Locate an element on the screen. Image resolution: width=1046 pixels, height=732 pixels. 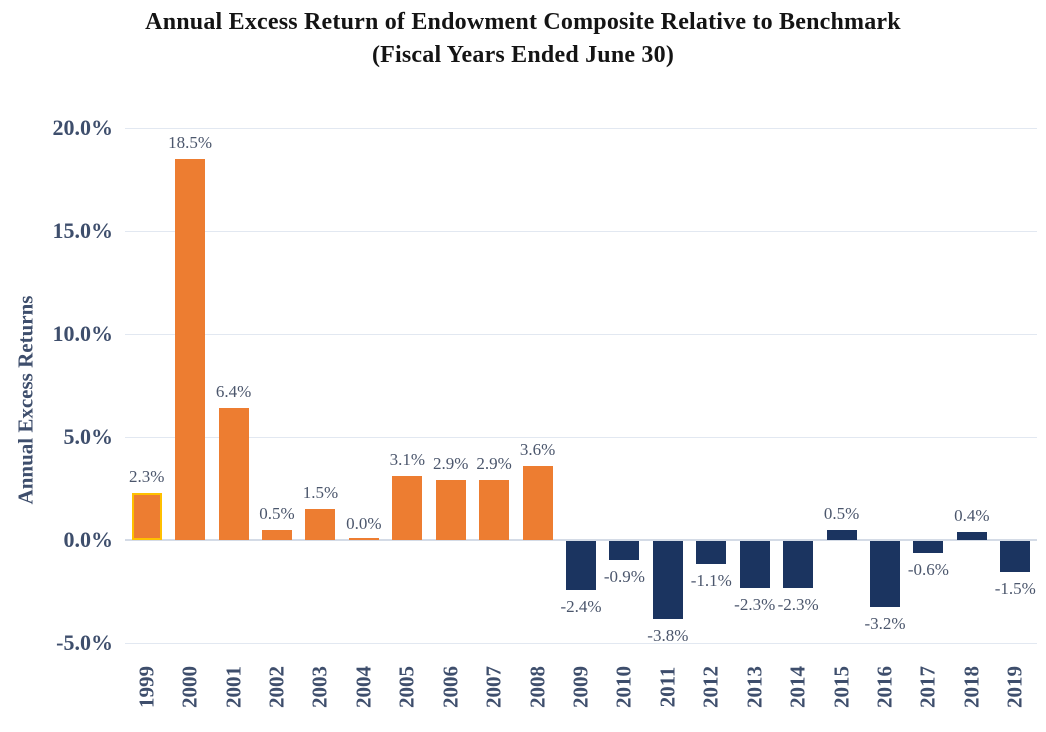
x-tick-2007: 2007 is located at coordinates (493, 687).